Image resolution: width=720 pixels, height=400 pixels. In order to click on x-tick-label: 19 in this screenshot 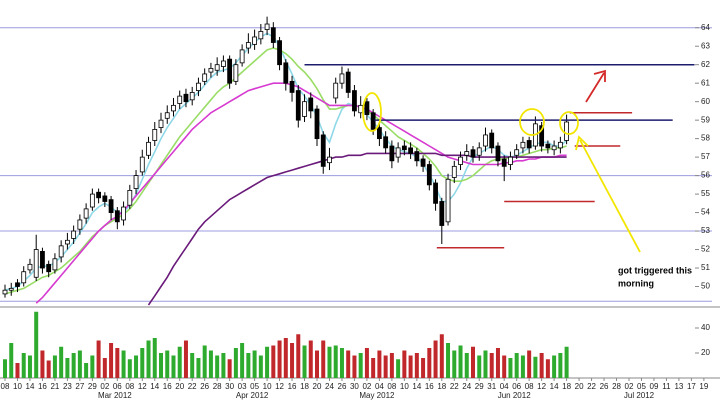, I will do `click(703, 386)`.